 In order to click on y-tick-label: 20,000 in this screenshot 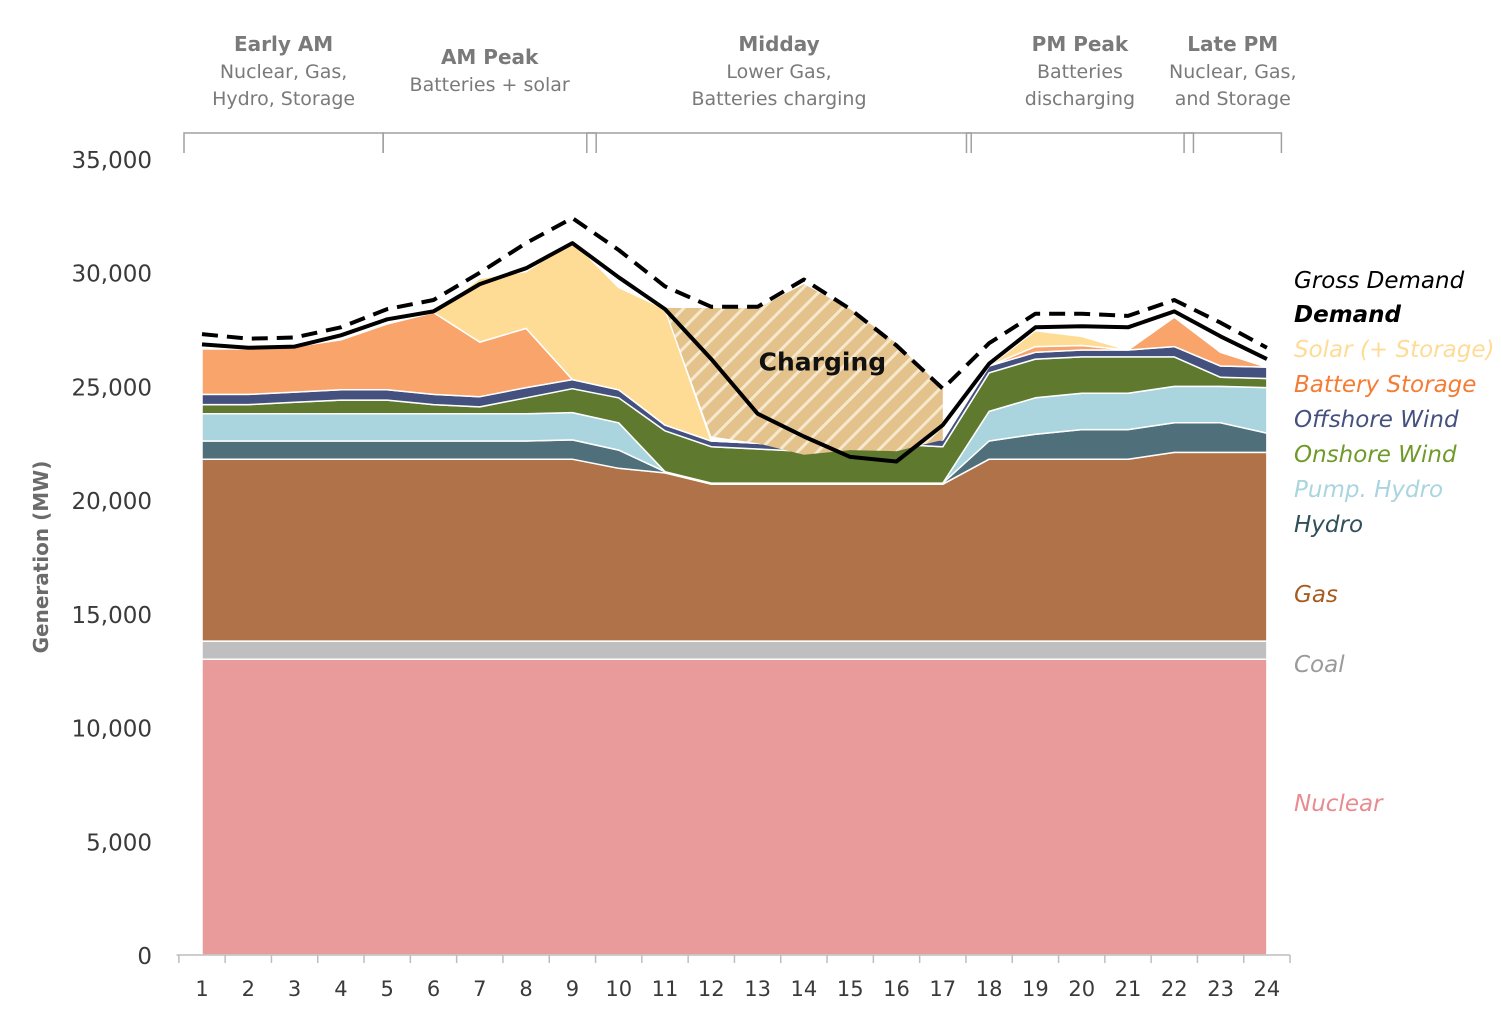, I will do `click(112, 502)`.